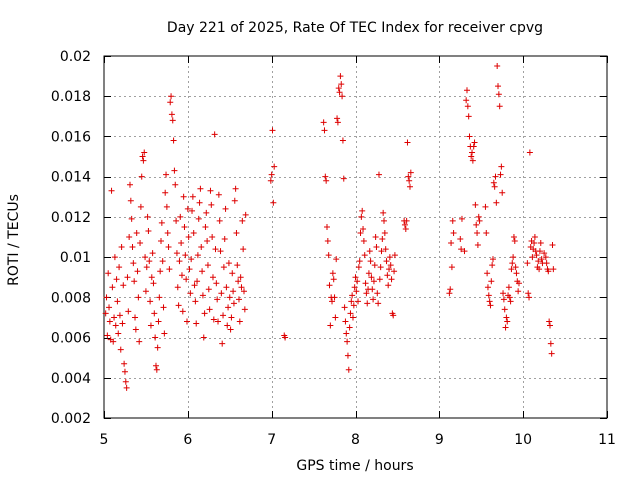 The width and height of the screenshot is (640, 480). What do you see at coordinates (523, 440) in the screenshot?
I see `x-tick-label: 10` at bounding box center [523, 440].